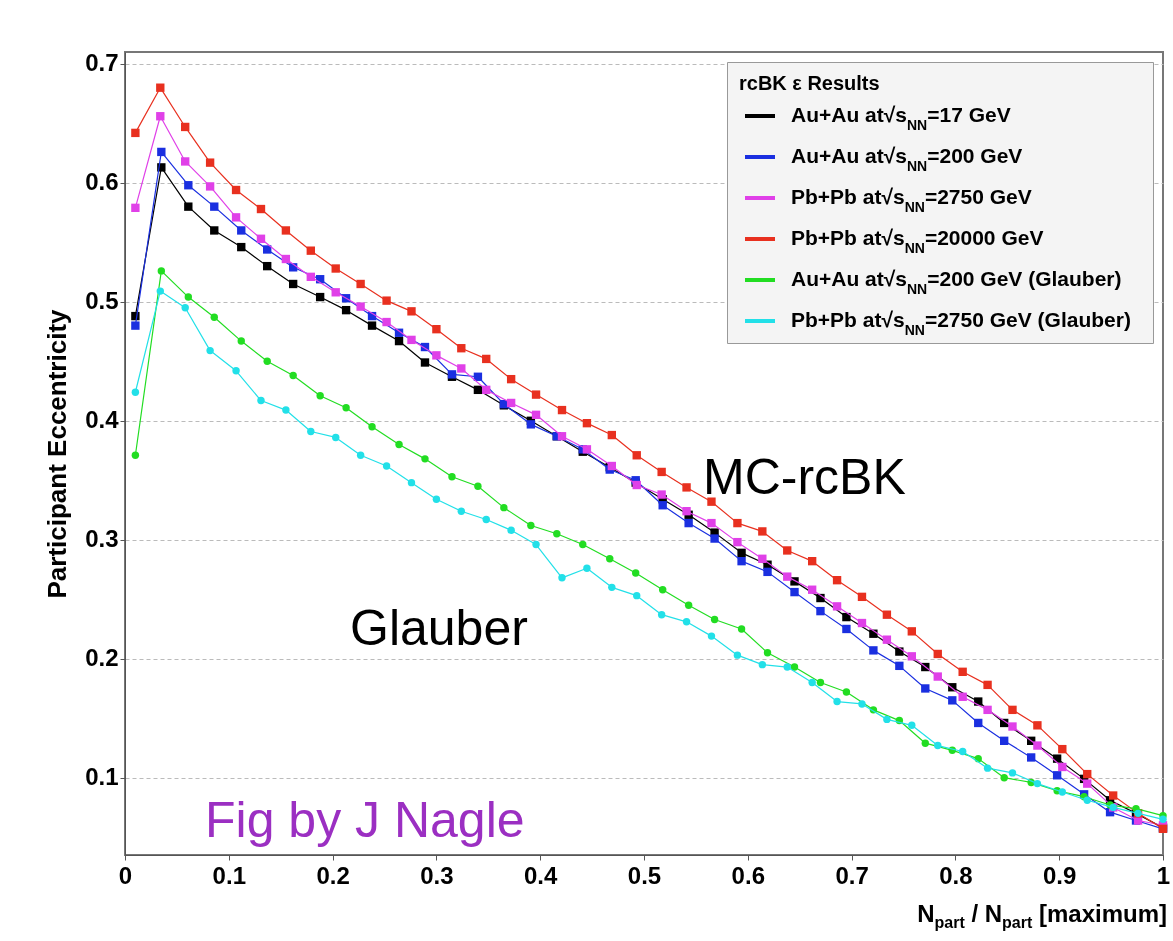 Image resolution: width=1173 pixels, height=941 pixels. I want to click on x-tick-label: 1, so click(1163, 875).